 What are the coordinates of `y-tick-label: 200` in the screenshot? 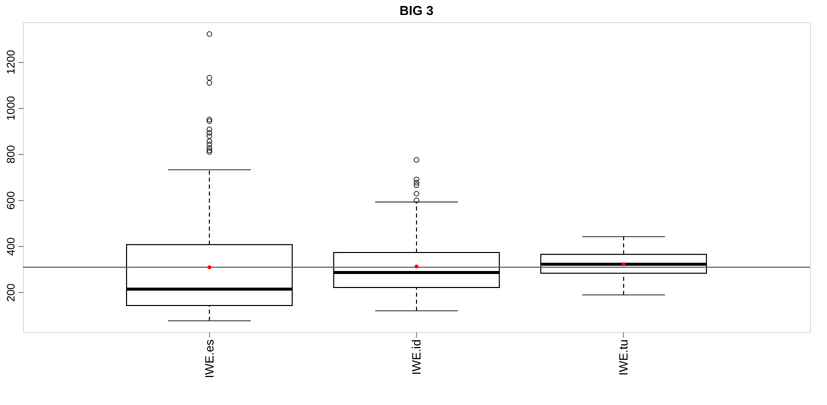 It's located at (12, 292).